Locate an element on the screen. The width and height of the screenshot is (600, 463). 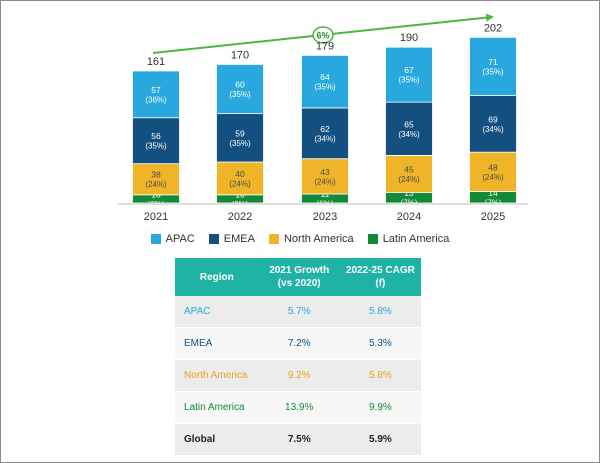
x-tick-label-2021: 2021 is located at coordinates (156, 217).